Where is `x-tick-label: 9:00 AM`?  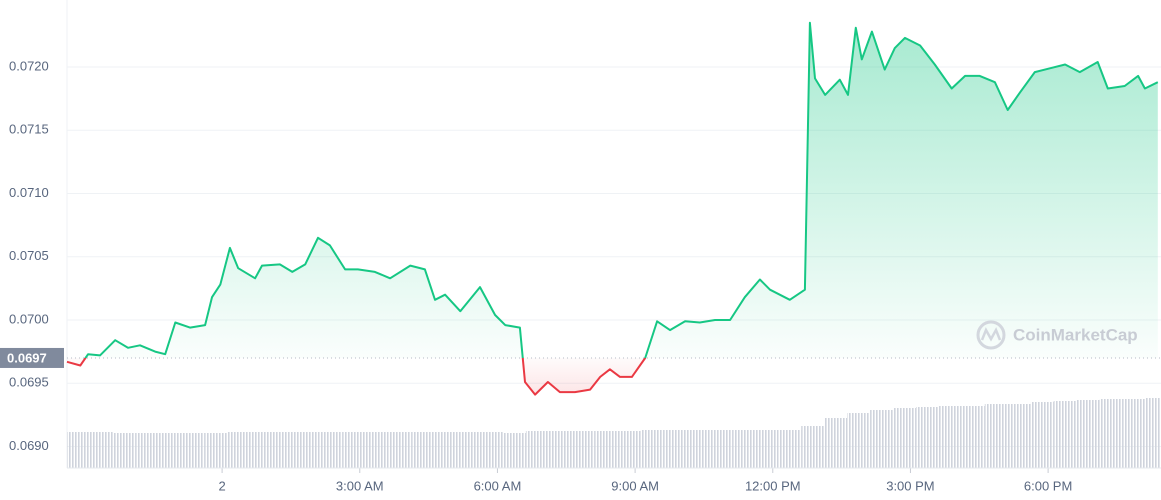 x-tick-label: 9:00 AM is located at coordinates (635, 485).